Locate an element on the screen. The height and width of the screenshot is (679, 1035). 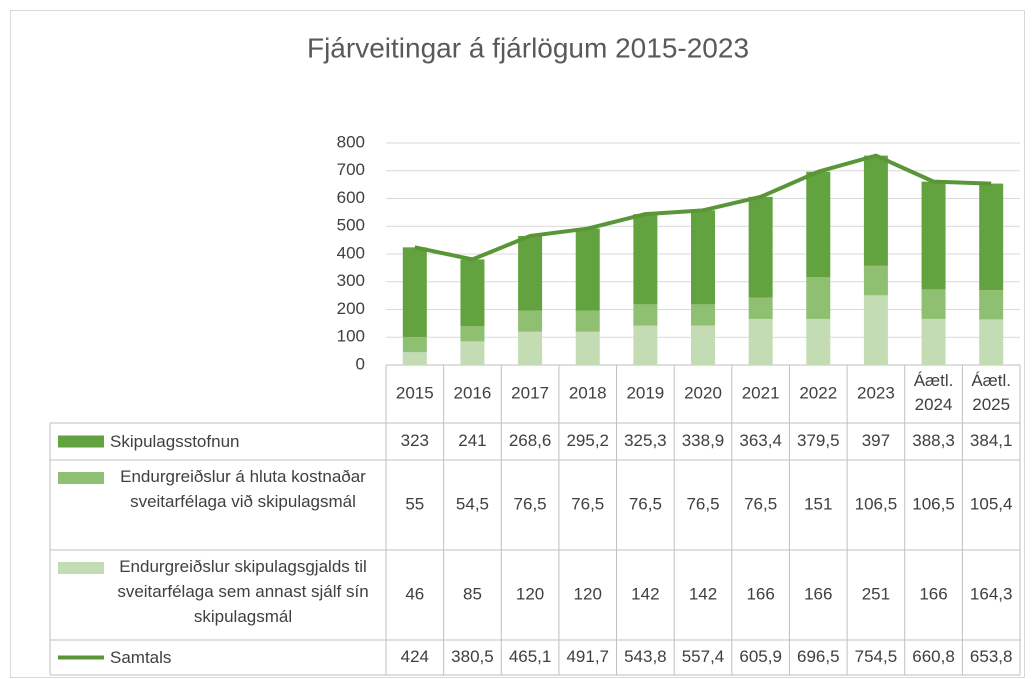
table-value: 388,3 is located at coordinates (933, 440).